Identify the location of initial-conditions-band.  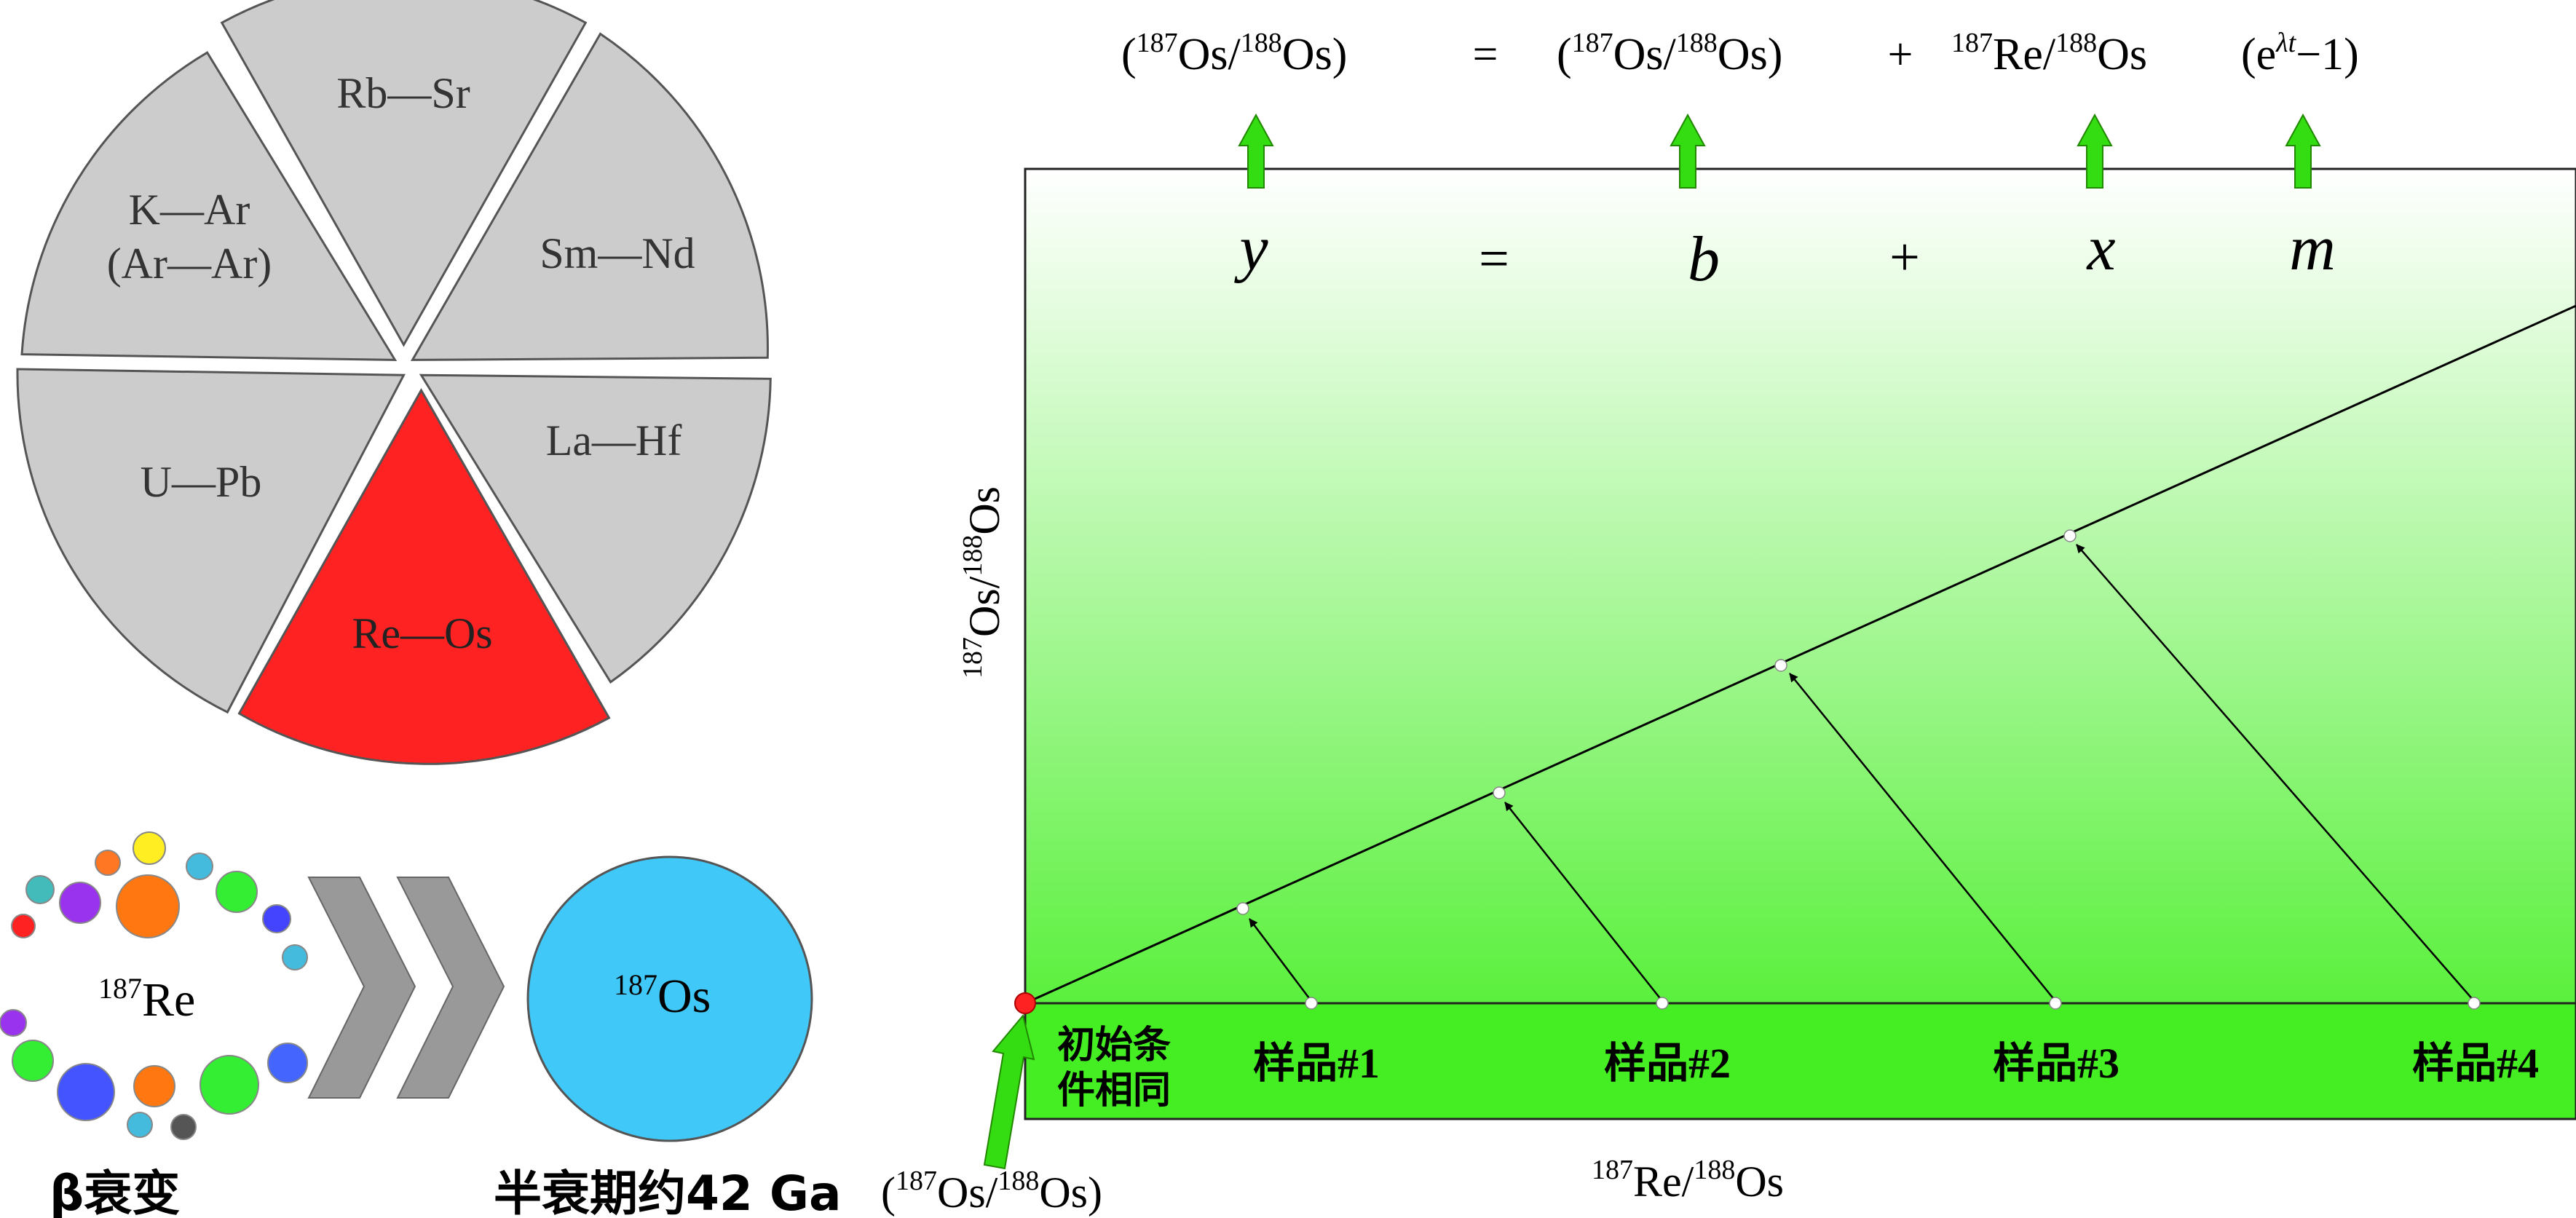
(1800, 1061).